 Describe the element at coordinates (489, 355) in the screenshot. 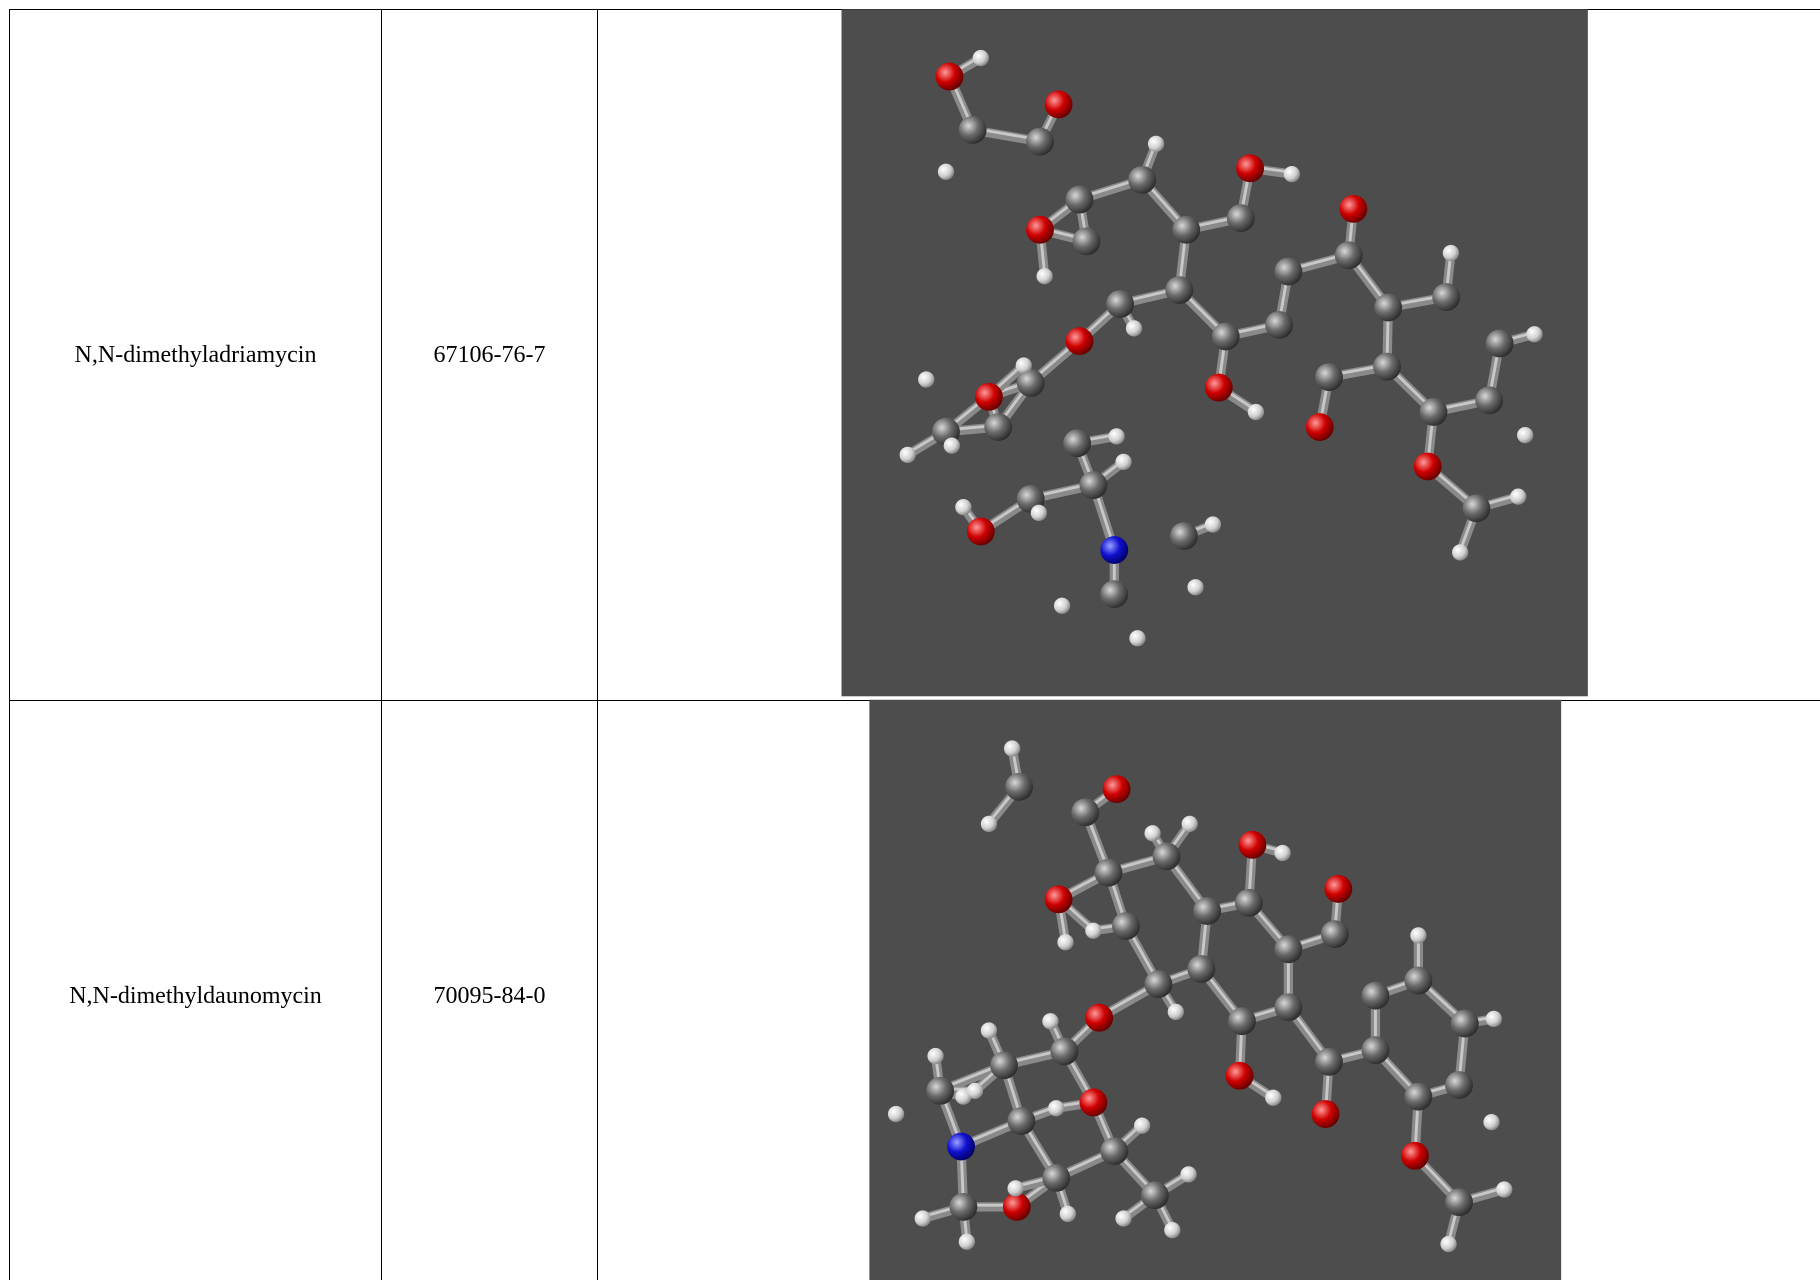

I see `cas-number: 67106-76-7` at that location.